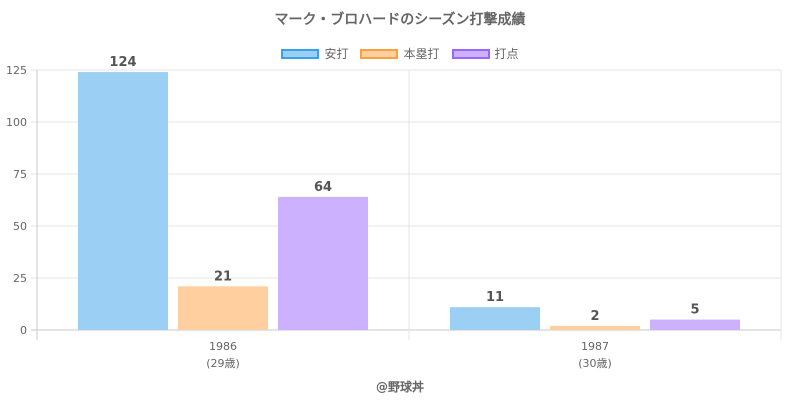  What do you see at coordinates (400, 20) in the screenshot?
I see `chart-title: マーク・ブロハードのシーズン打撃成績` at bounding box center [400, 20].